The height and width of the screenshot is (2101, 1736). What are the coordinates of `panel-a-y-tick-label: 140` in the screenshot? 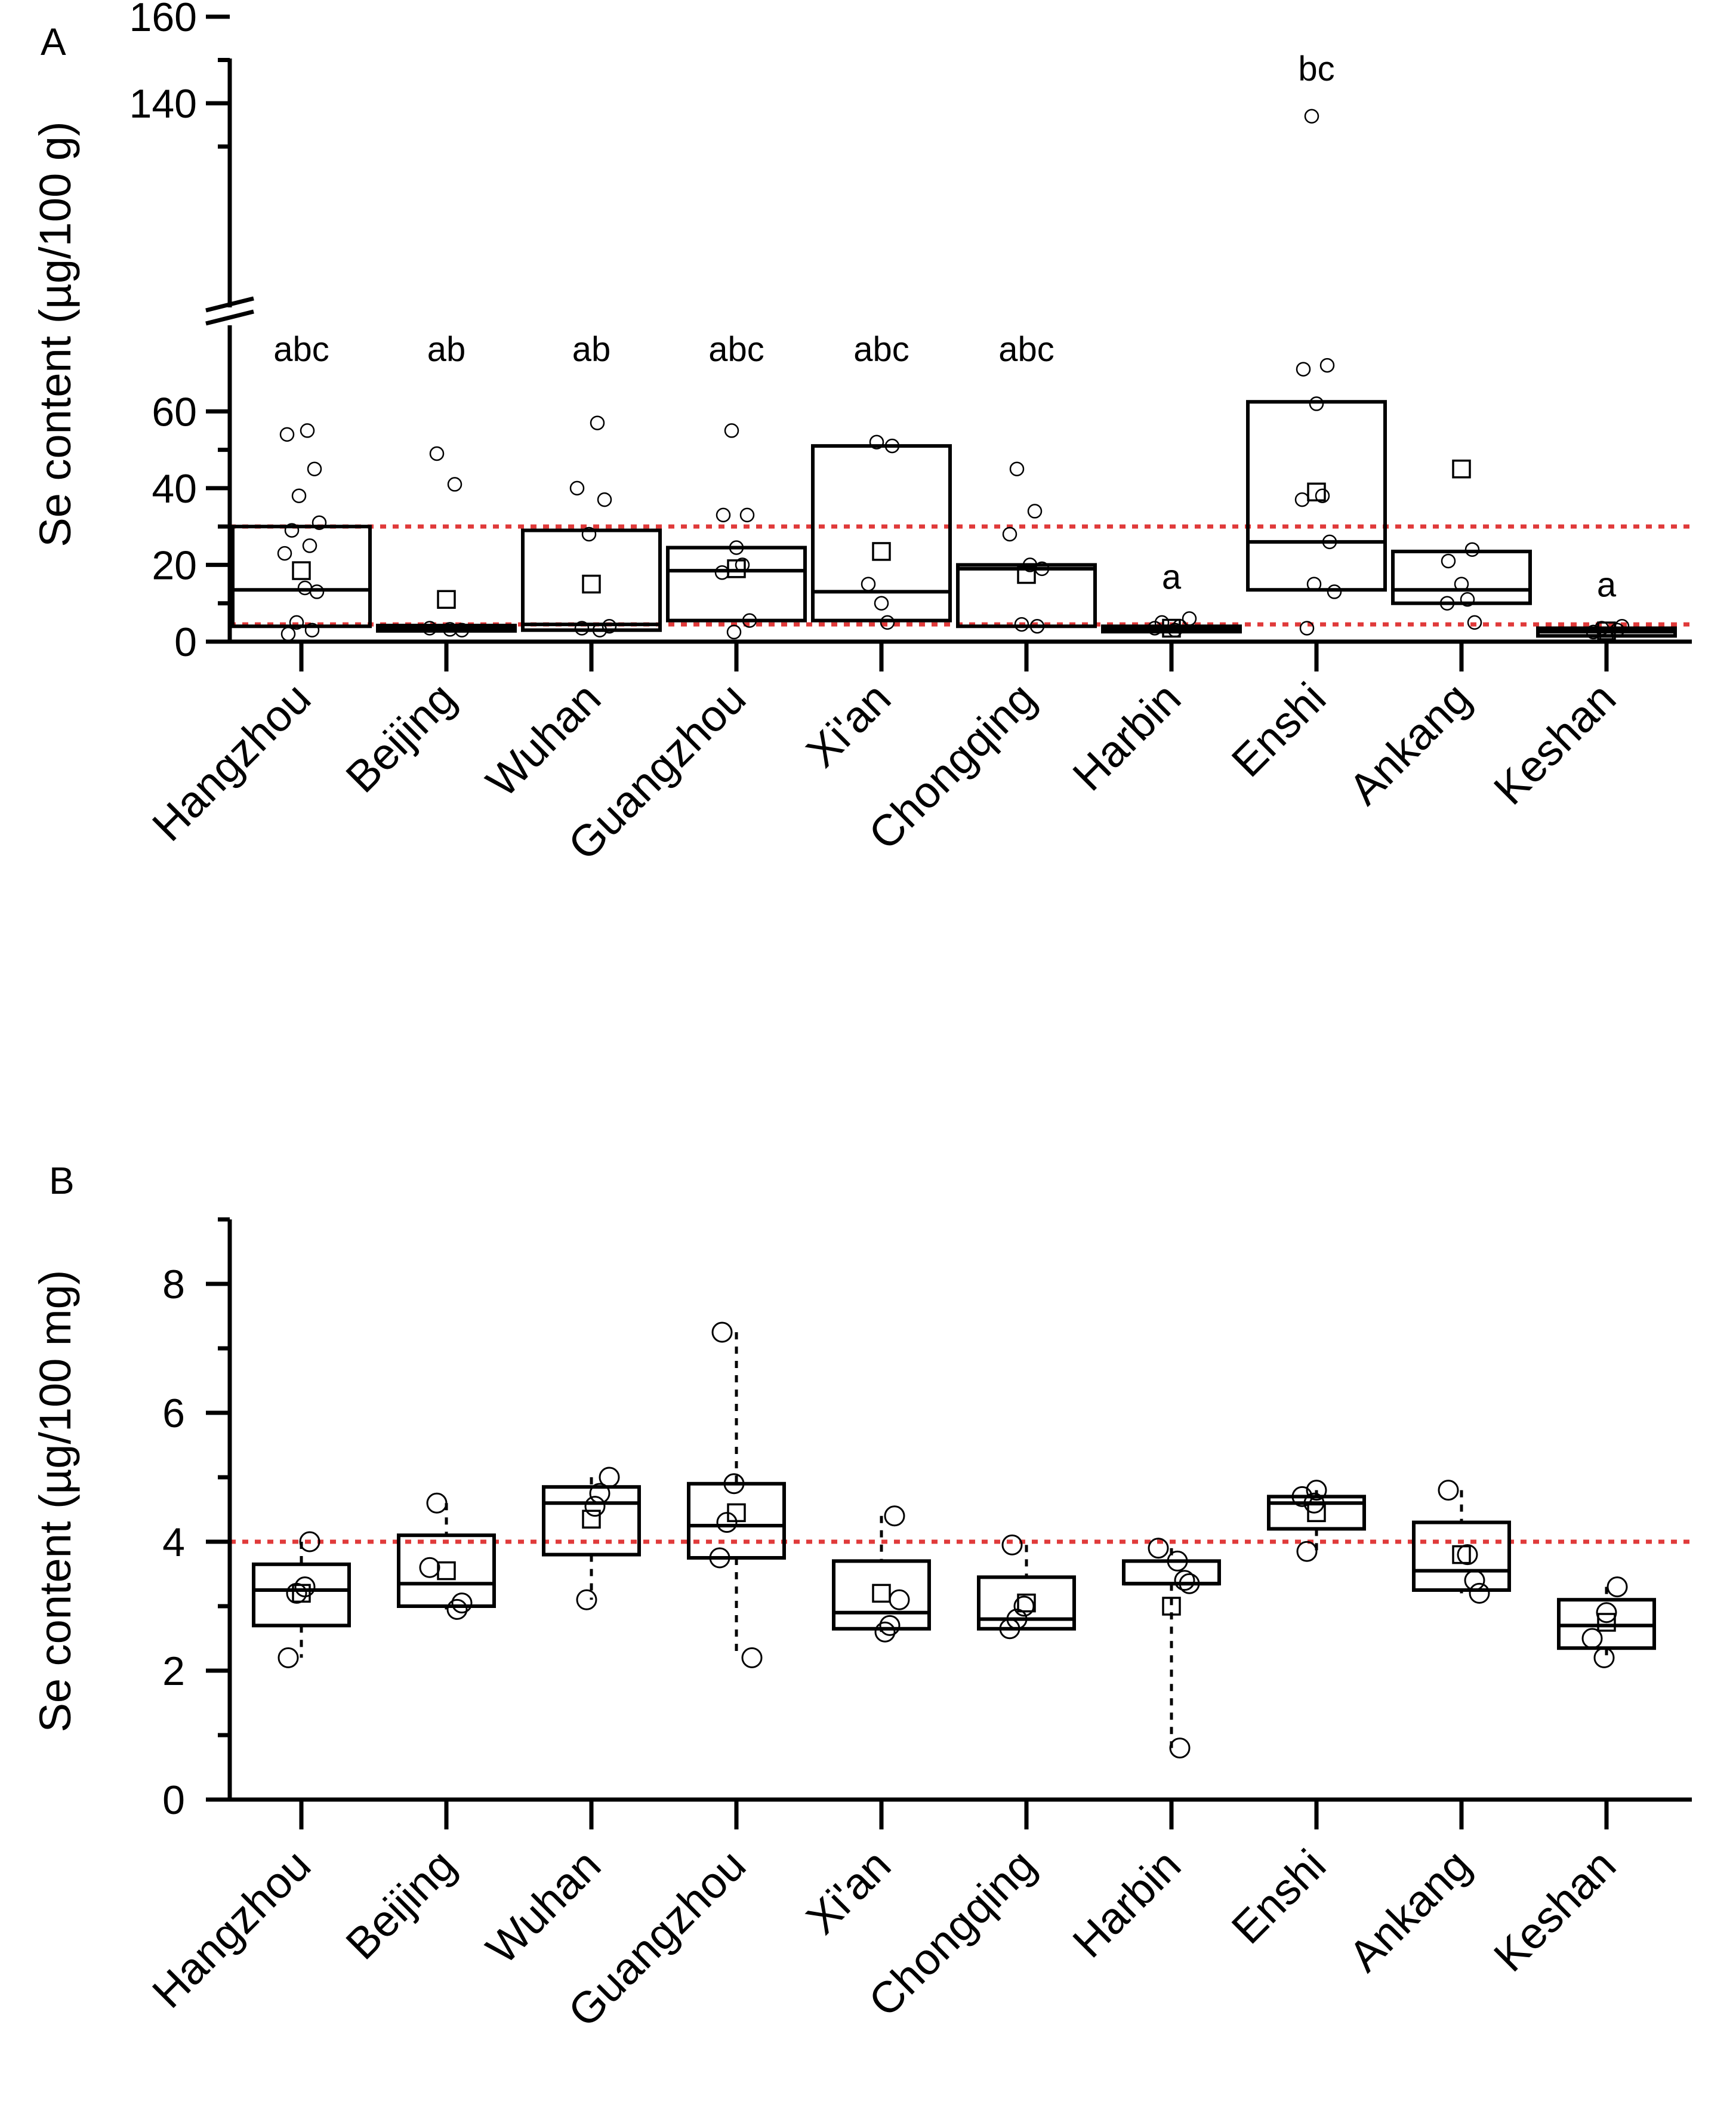 It's located at (163, 104).